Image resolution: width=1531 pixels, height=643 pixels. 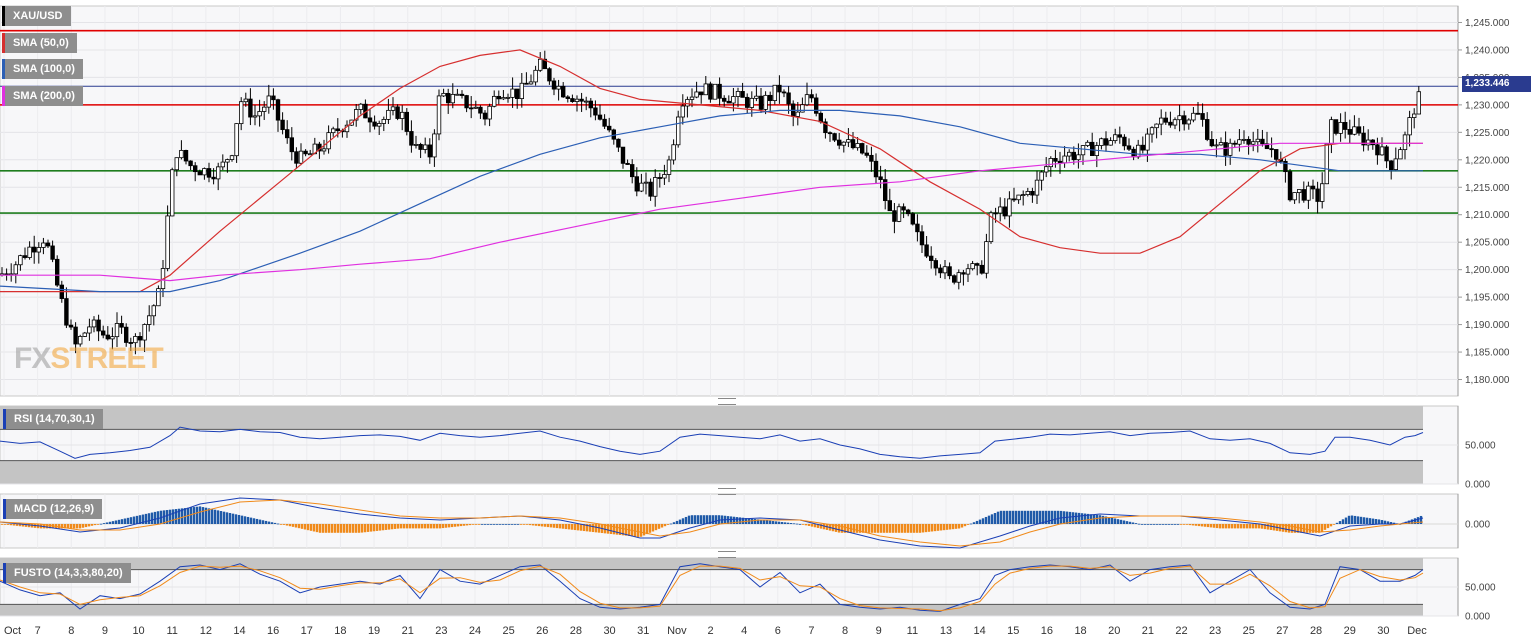 I want to click on resize-handle-rsi, so click(x=727, y=401).